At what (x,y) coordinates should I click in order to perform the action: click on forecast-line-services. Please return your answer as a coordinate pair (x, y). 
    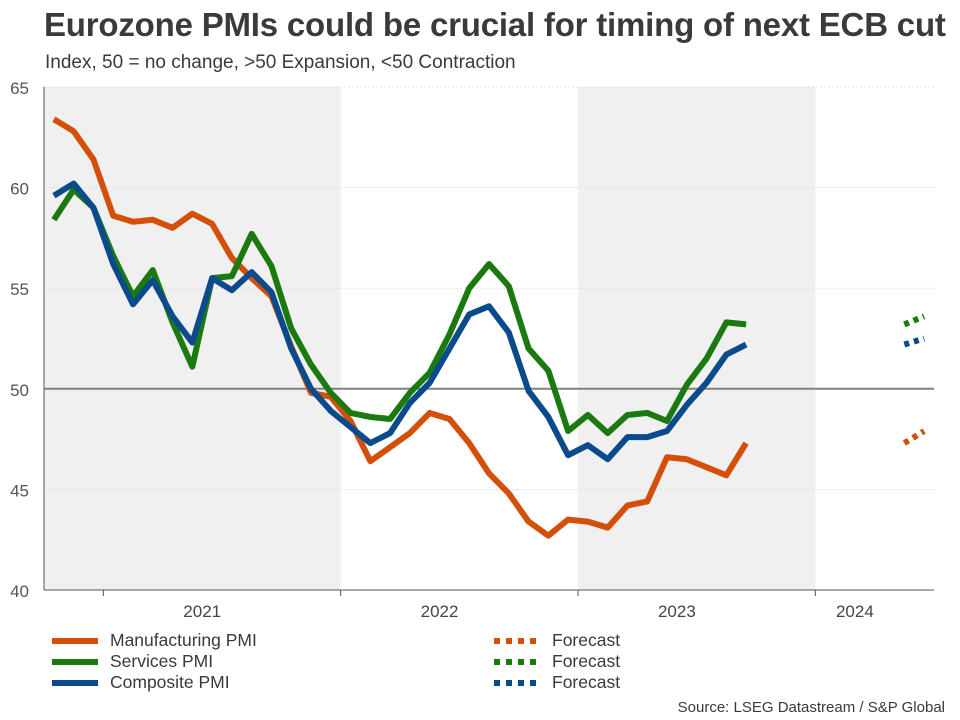
    Looking at the image, I should click on (914, 320).